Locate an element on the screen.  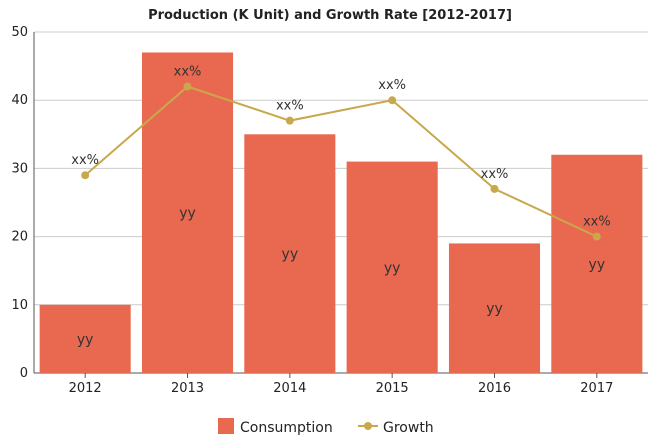
y-tick-label: 10 is located at coordinates (19, 305).